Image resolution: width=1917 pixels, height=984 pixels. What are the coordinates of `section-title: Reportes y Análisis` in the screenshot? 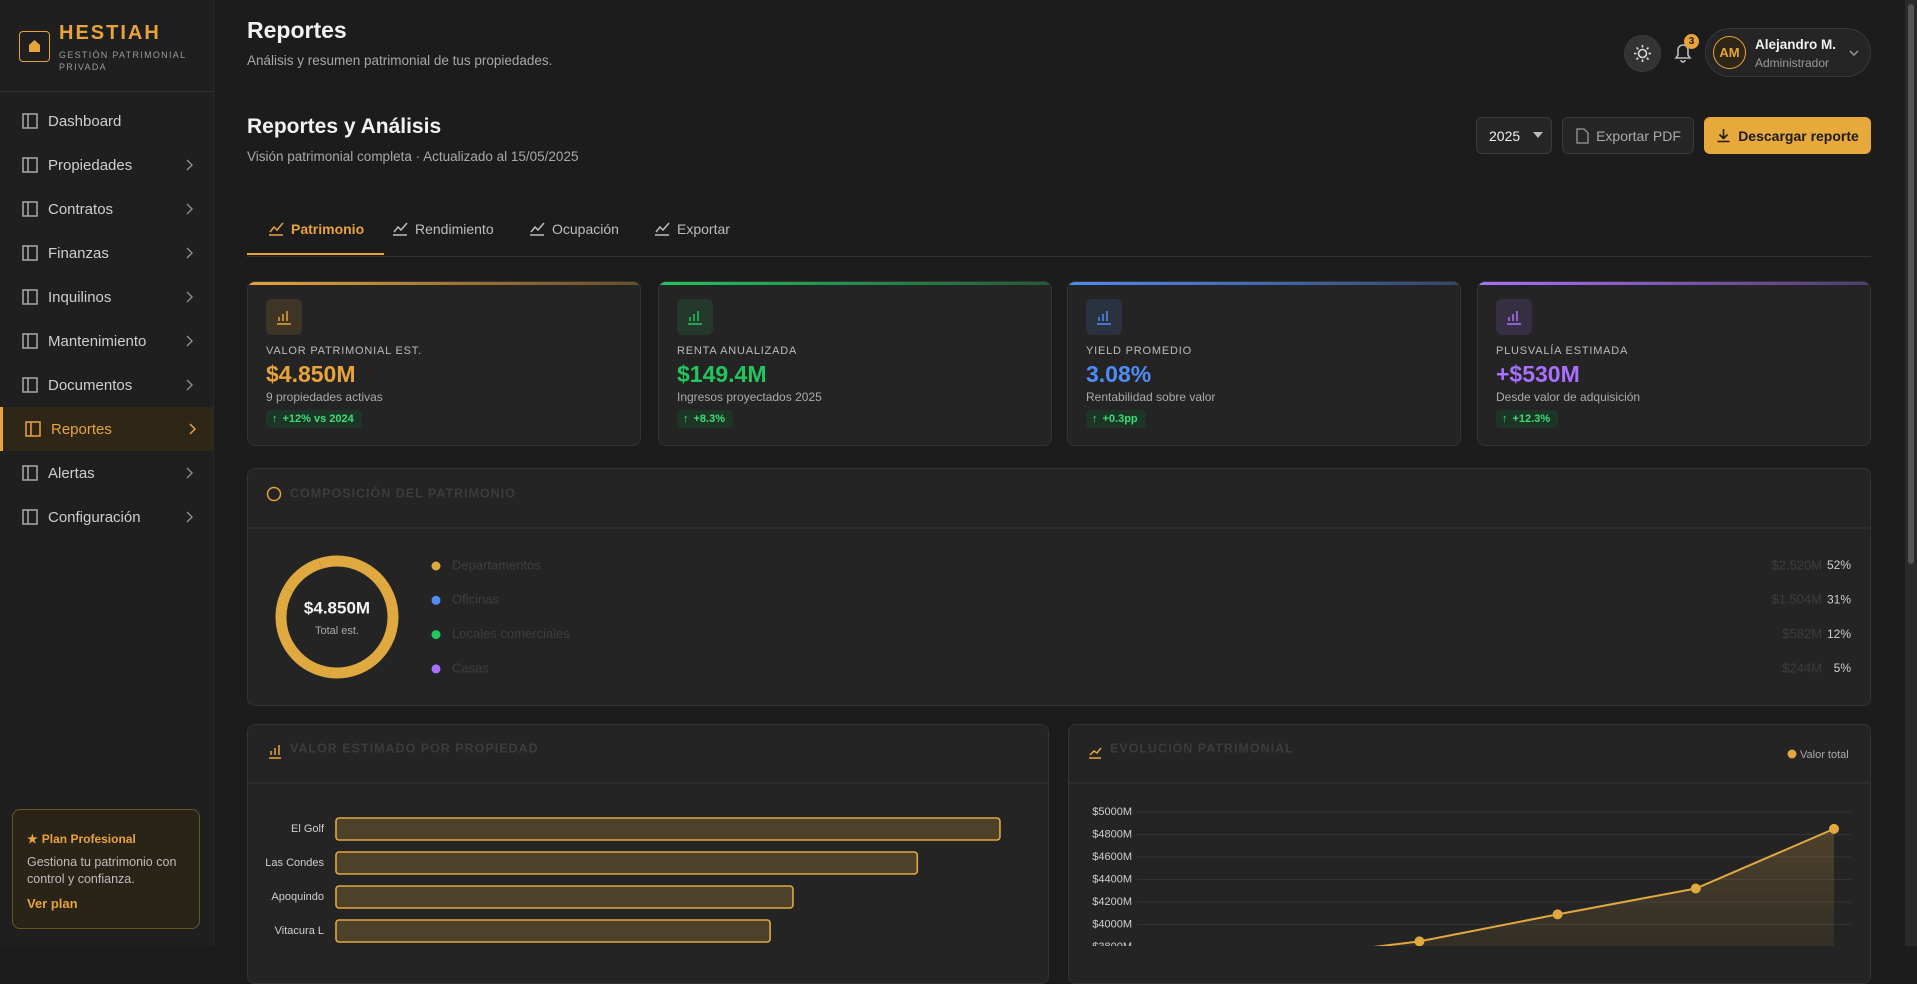 It's located at (344, 126).